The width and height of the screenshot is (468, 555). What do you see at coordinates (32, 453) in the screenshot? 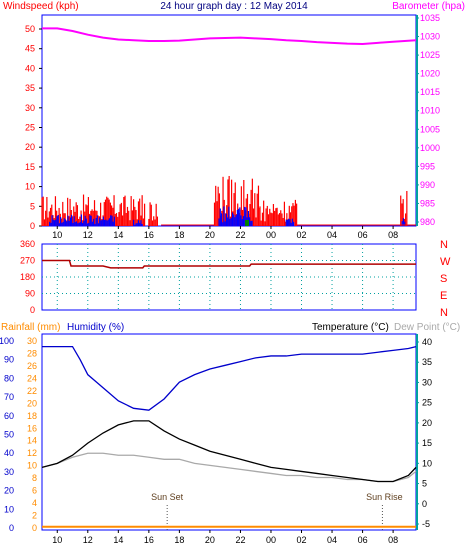
I see `rain-tick-label: 12` at bounding box center [32, 453].